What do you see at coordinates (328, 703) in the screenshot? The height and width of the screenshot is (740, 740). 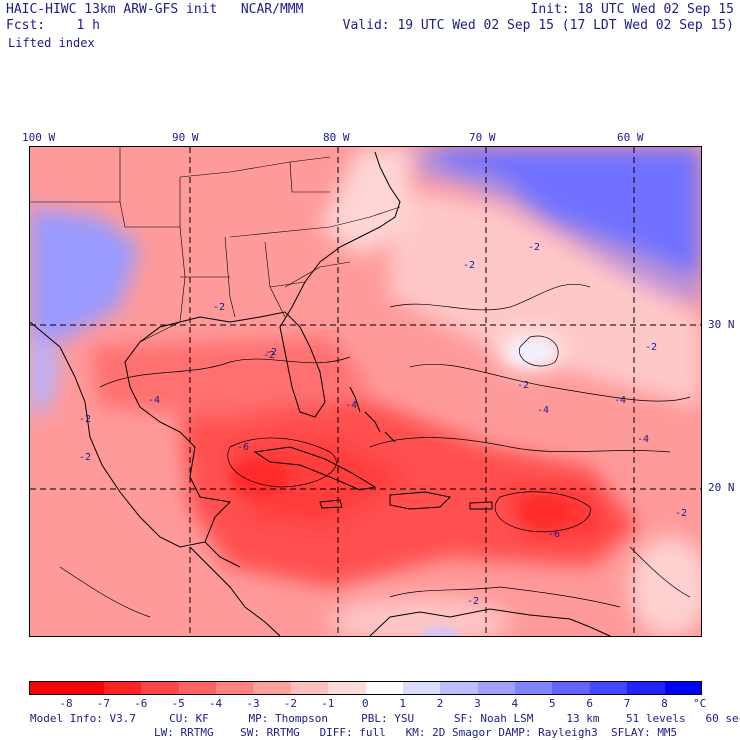 I see `colorbar-tick-label: -1` at bounding box center [328, 703].